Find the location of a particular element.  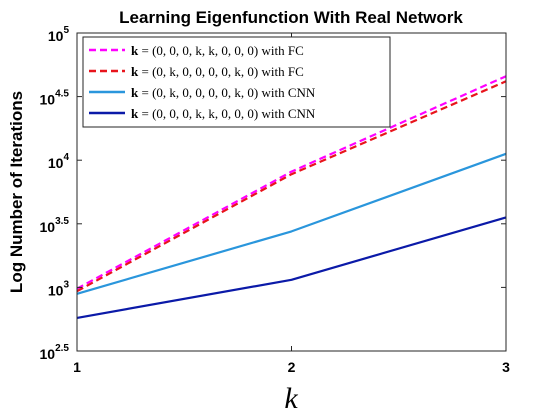

chart-title: Learning Eigenfunction With Real Network is located at coordinates (291, 17).